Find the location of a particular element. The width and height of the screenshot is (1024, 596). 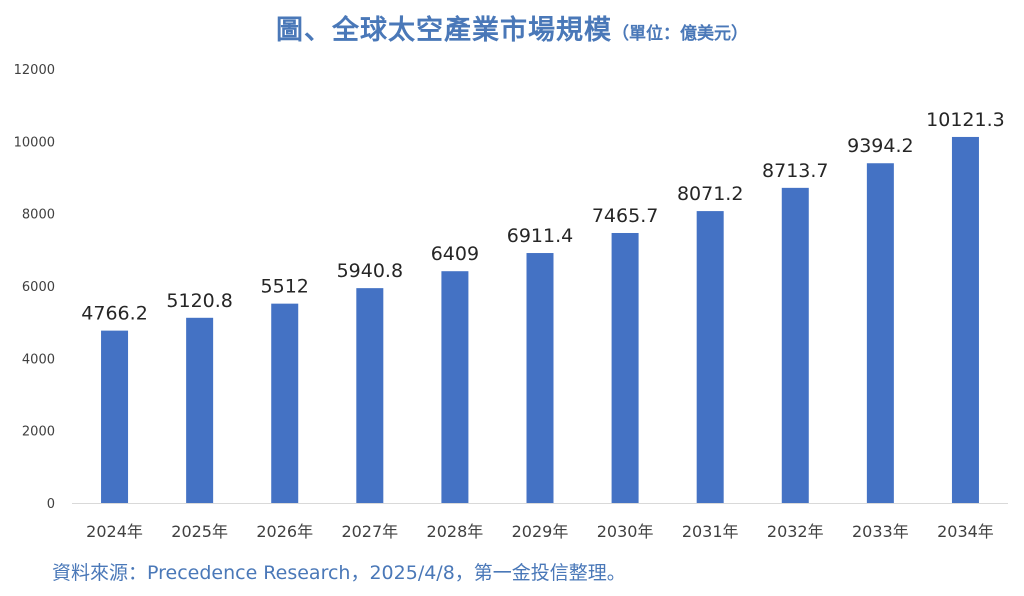

y-tick-label: 4000 is located at coordinates (38, 359).